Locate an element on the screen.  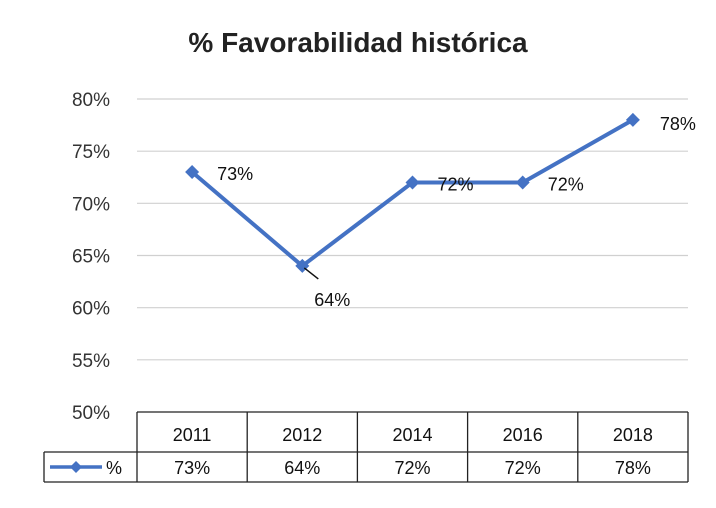
y-tick-label: 70% is located at coordinates (91, 204).